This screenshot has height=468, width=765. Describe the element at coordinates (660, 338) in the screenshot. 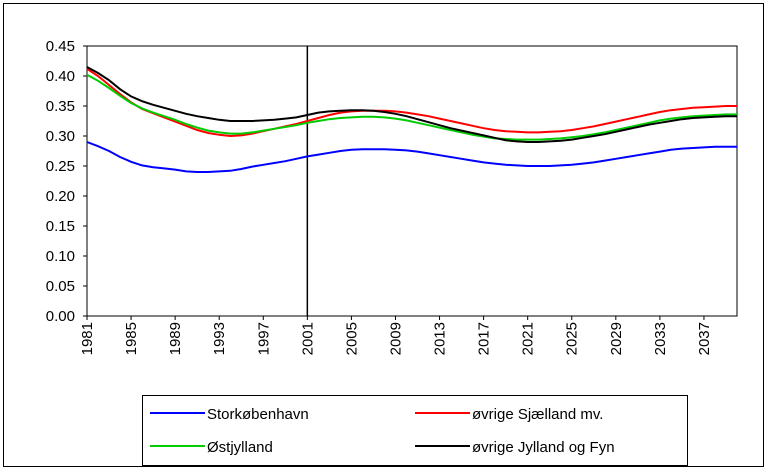

I see `x-tick-label: 2033` at that location.